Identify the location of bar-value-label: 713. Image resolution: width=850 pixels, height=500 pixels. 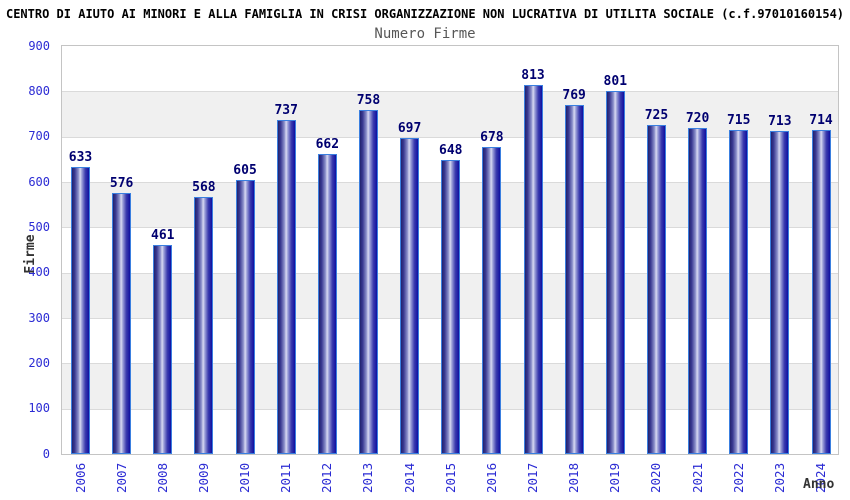
(780, 121).